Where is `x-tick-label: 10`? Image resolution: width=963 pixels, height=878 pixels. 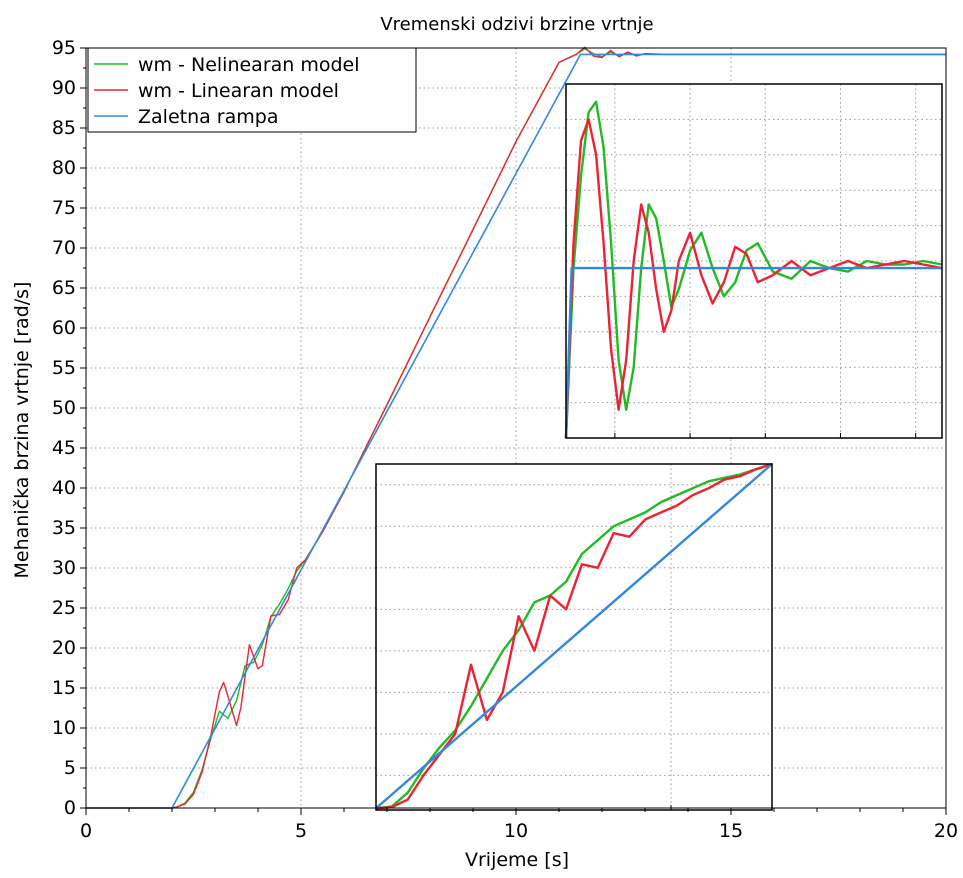 x-tick-label: 10 is located at coordinates (516, 831).